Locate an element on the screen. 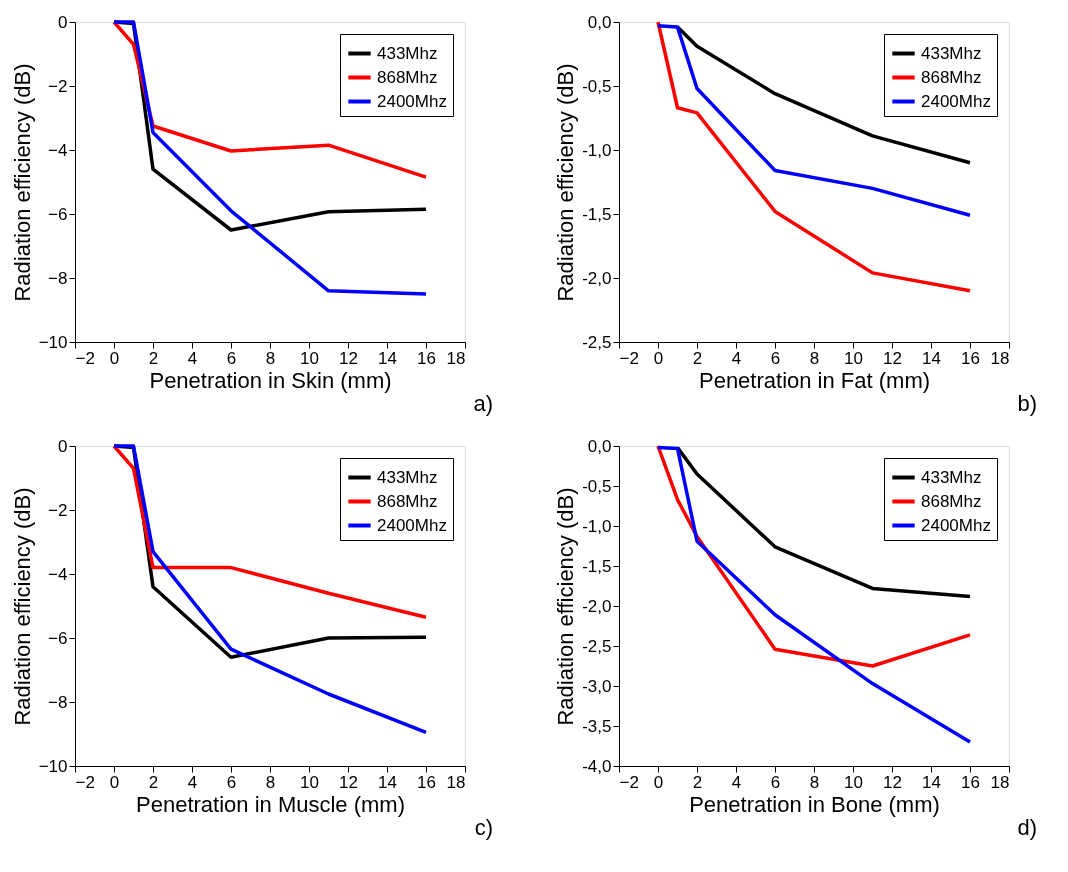  text: c) is located at coordinates (483, 827).